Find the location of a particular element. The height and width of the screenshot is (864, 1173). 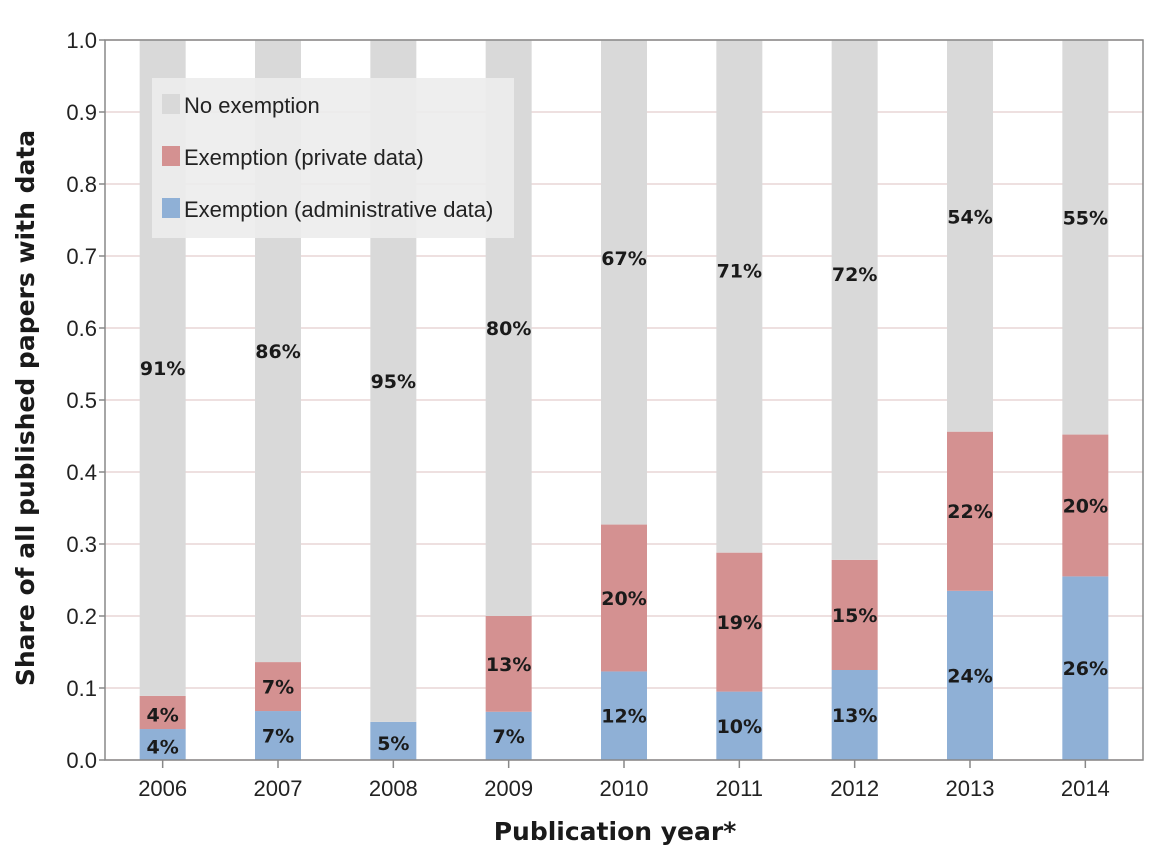

x-tick-label: 2006 is located at coordinates (162, 788).